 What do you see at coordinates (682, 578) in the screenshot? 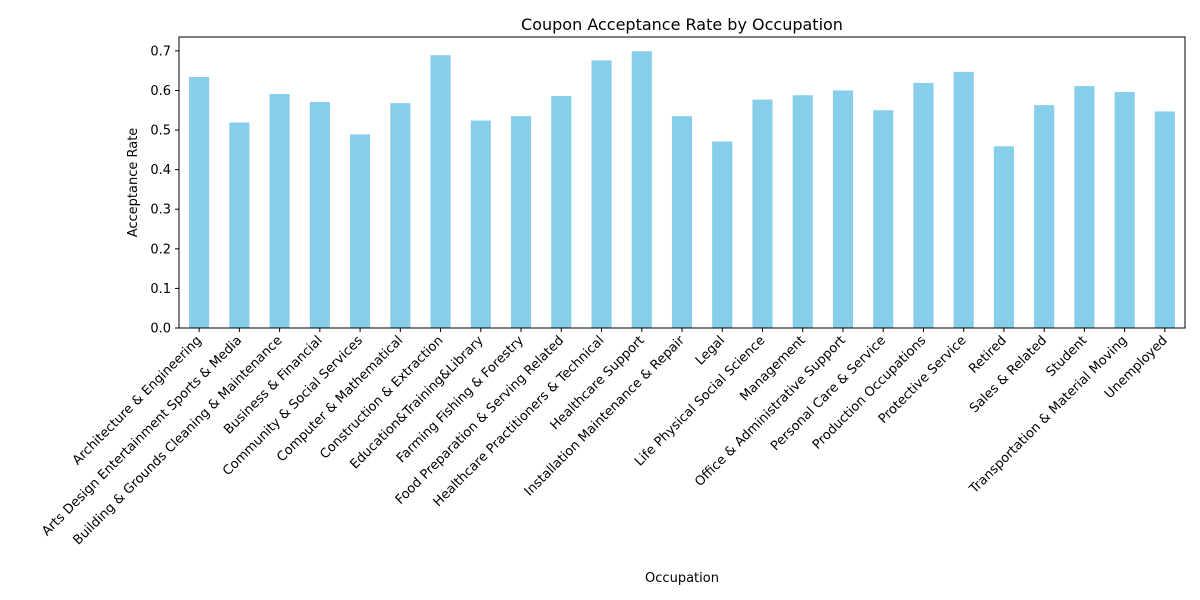
I see `x-axis-label: Occupation` at bounding box center [682, 578].